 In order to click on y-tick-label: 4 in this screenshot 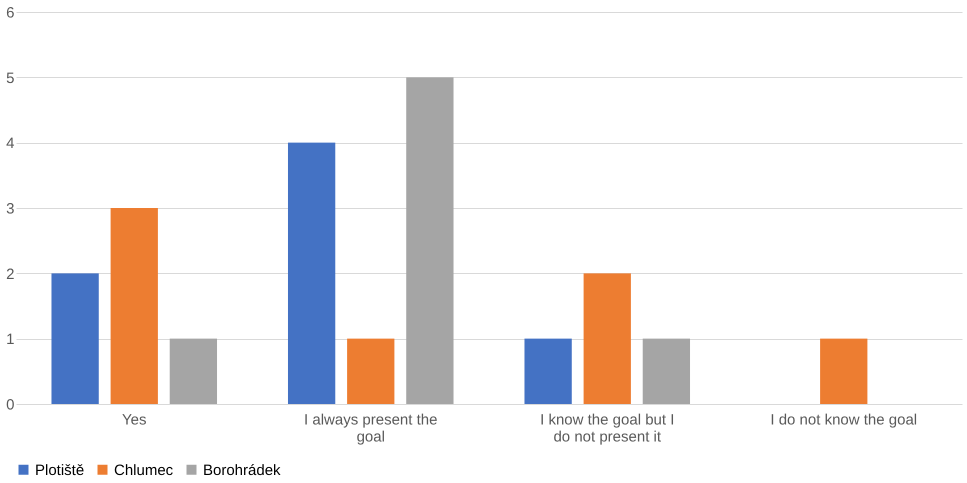, I will do `click(10, 143)`.